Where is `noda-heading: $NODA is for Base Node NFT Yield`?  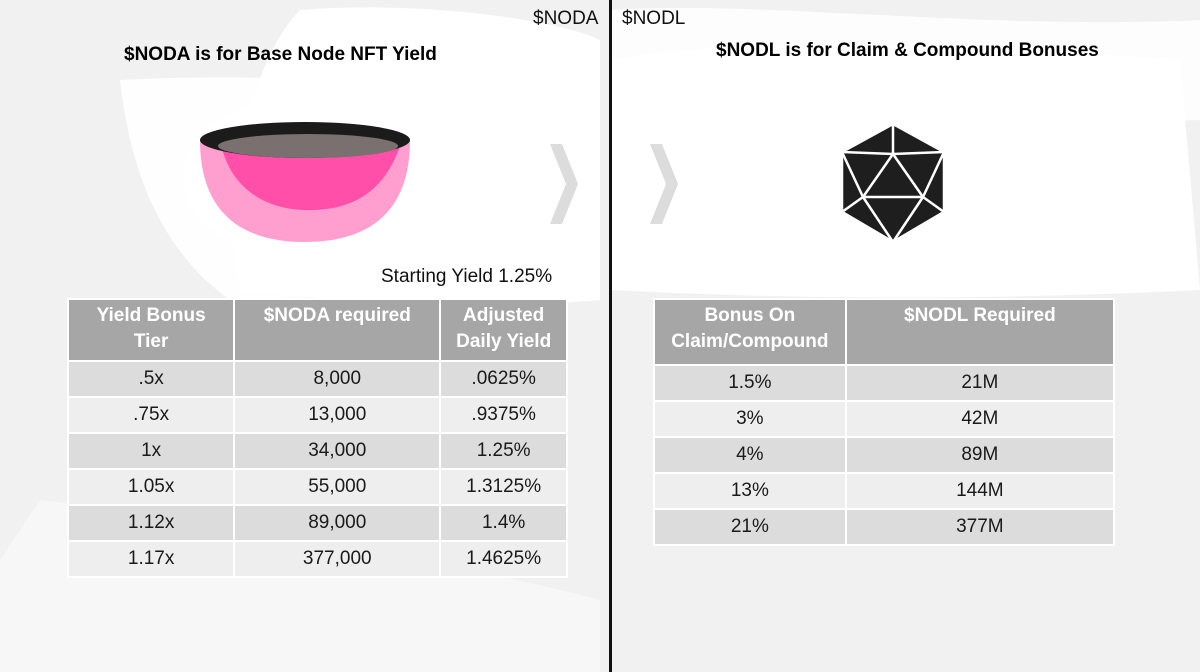 noda-heading: $NODA is for Base Node NFT Yield is located at coordinates (280, 54).